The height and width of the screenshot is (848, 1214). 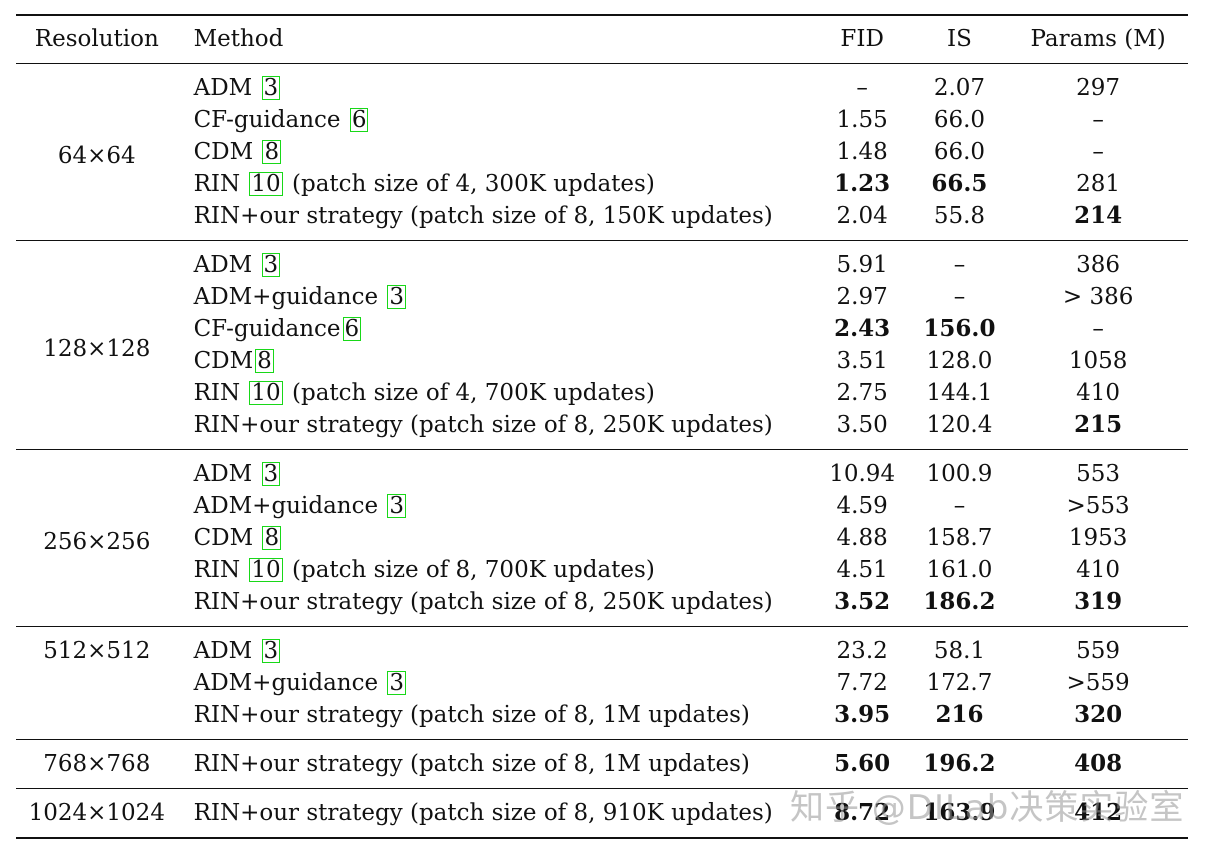 I want to click on fid-cell: 23.2, so click(x=862, y=650).